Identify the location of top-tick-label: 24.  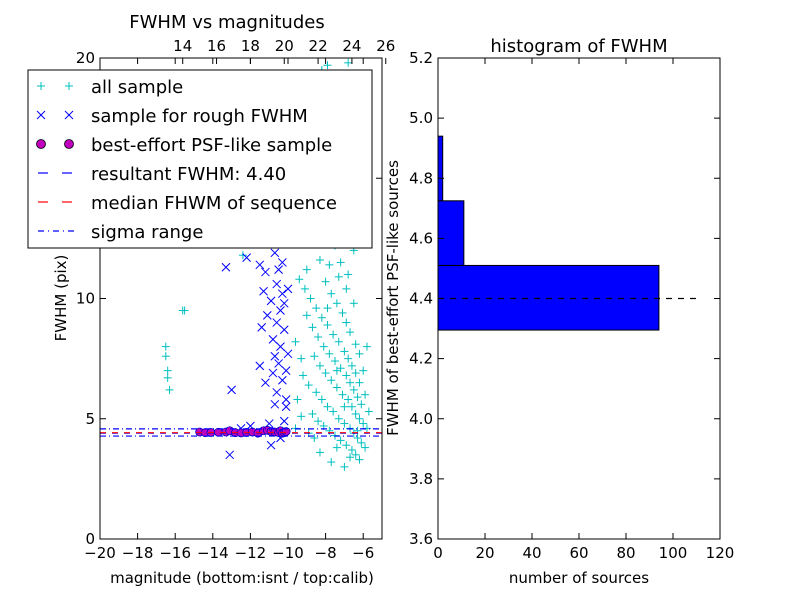
(351, 46).